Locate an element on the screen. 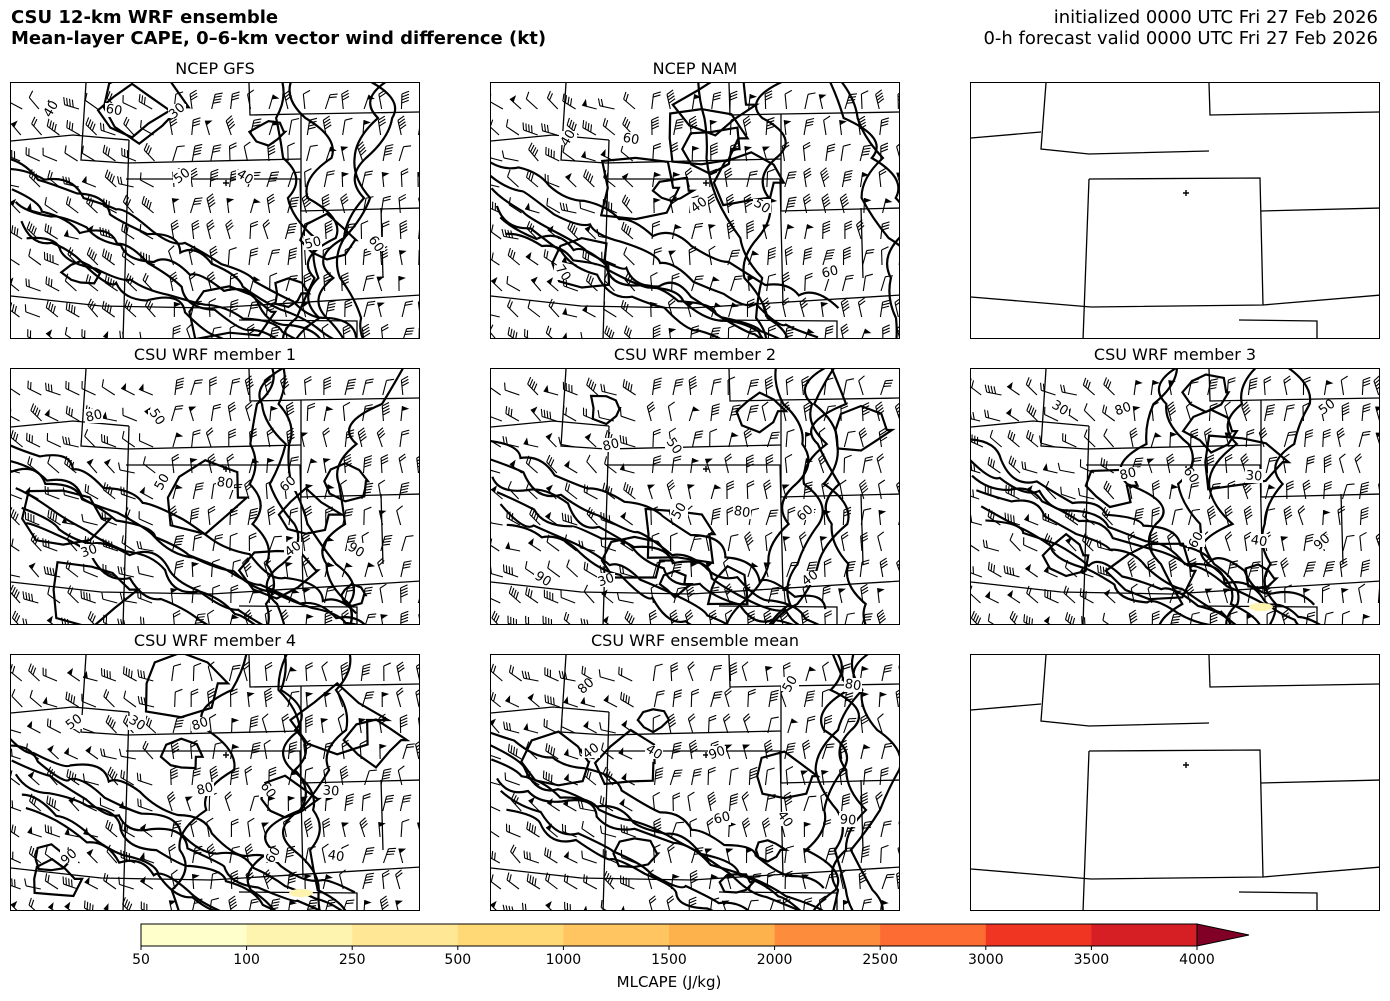 This screenshot has height=1001, width=1390. contour-label: 80 is located at coordinates (853, 685).